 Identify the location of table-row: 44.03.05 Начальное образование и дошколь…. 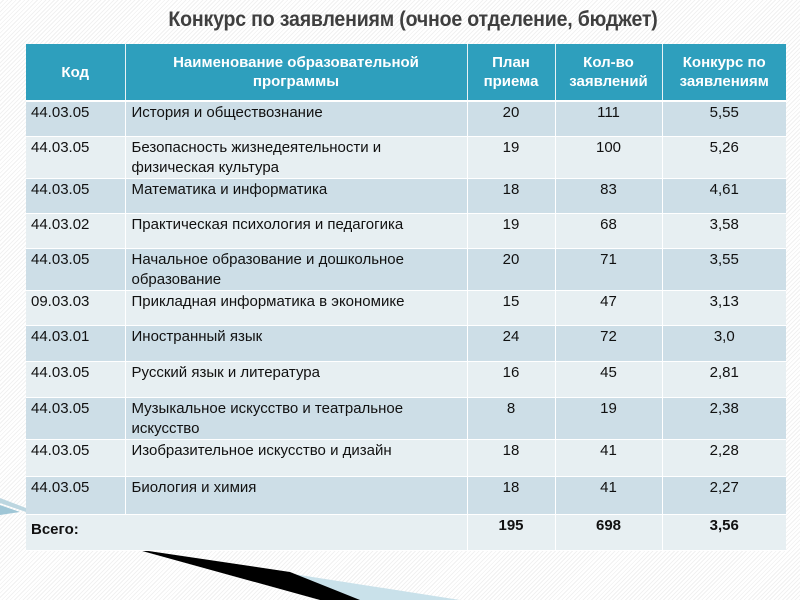
(406, 269).